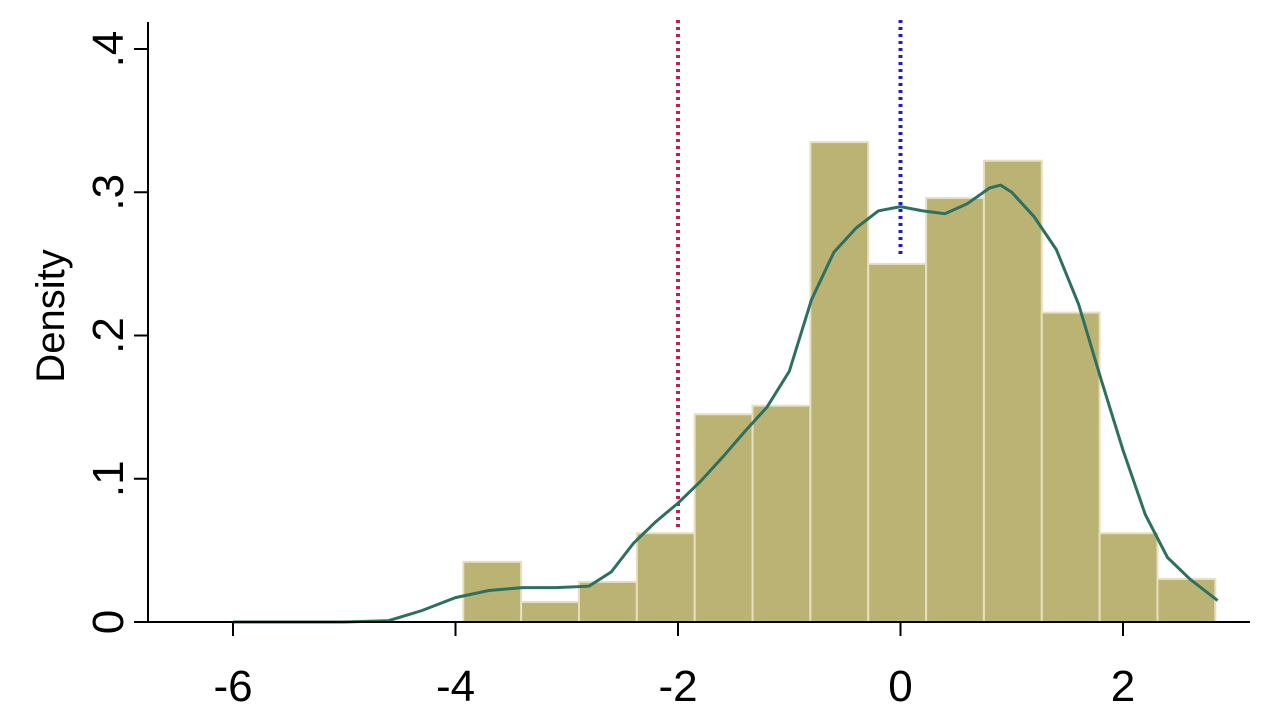 This screenshot has width=1267, height=712. What do you see at coordinates (900, 686) in the screenshot?
I see `x-tick-label: 0` at bounding box center [900, 686].